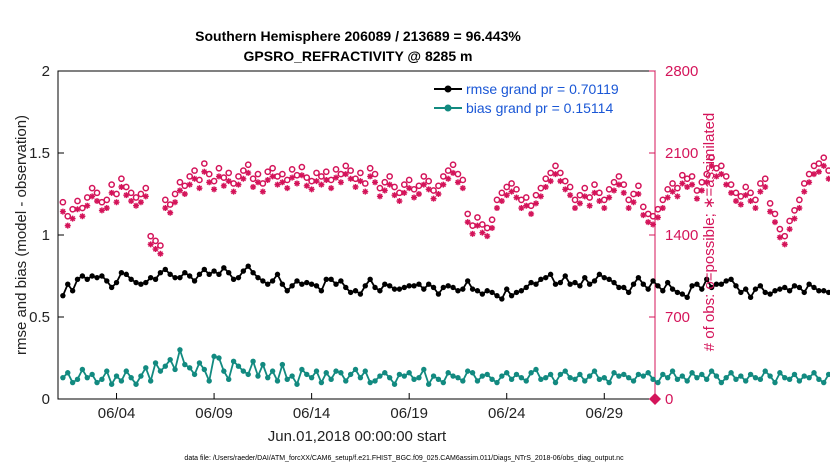 This screenshot has width=830, height=470. I want to click on series-bias, so click(445, 366).